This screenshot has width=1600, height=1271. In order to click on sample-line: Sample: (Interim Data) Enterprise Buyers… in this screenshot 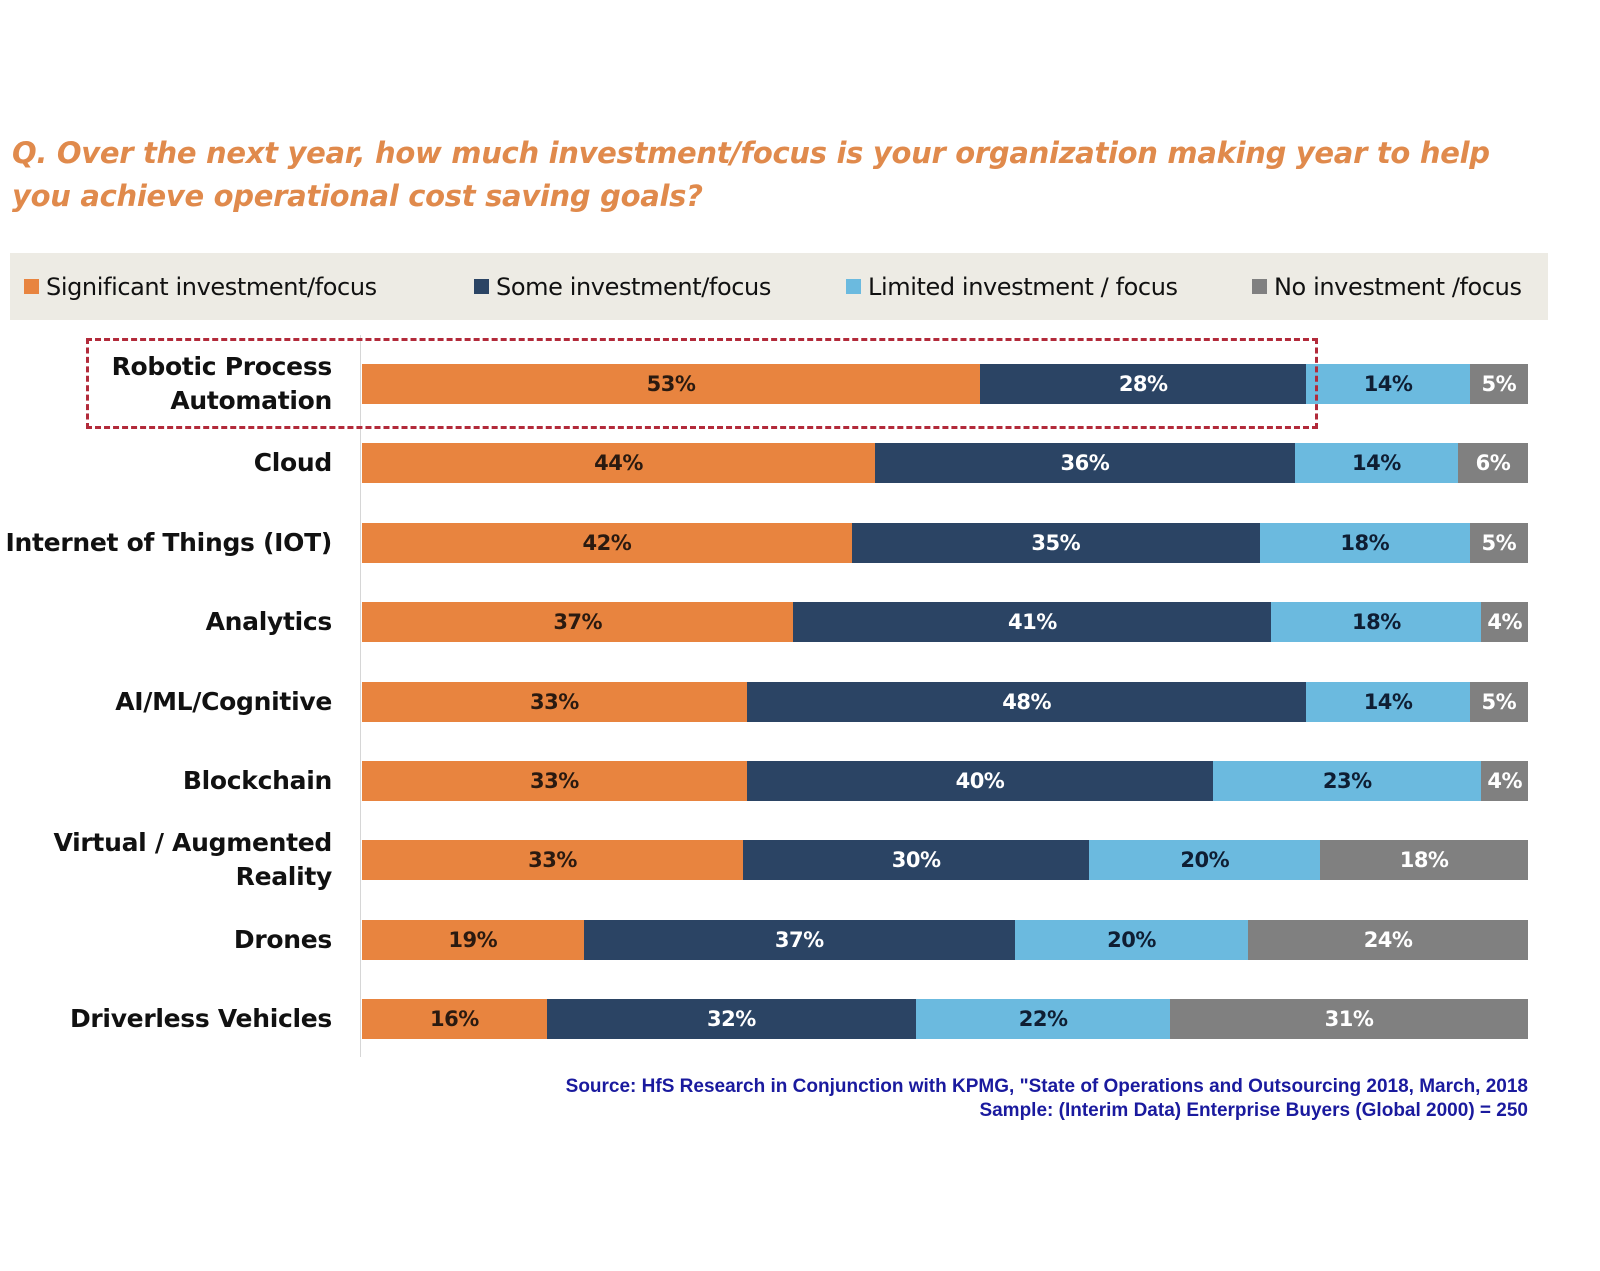, I will do `click(1253, 1110)`.